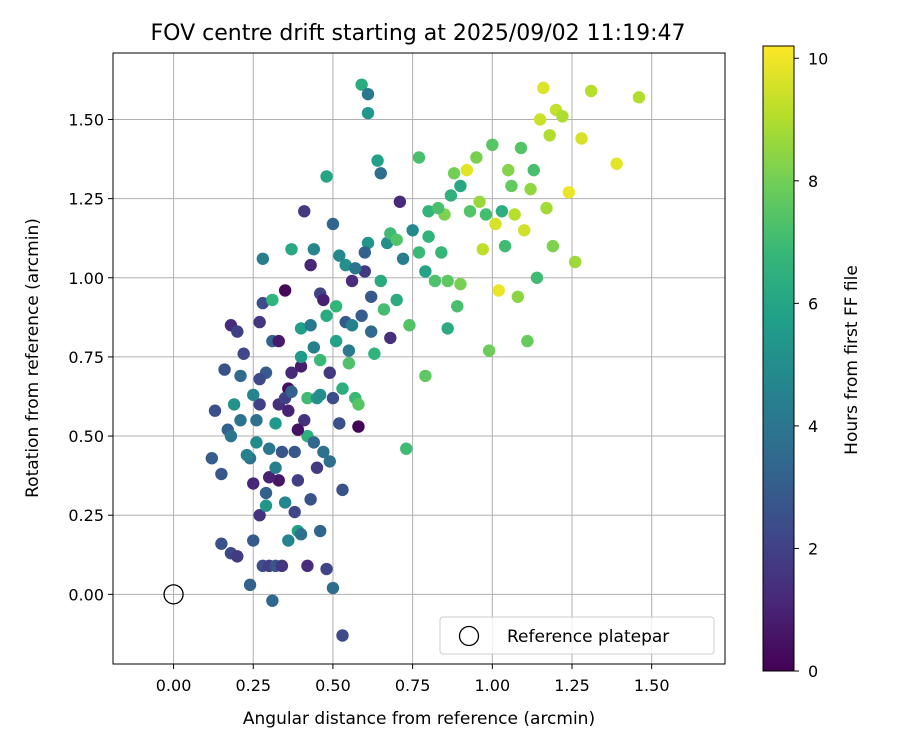  What do you see at coordinates (86, 436) in the screenshot?
I see `y-tick-label: 0.50` at bounding box center [86, 436].